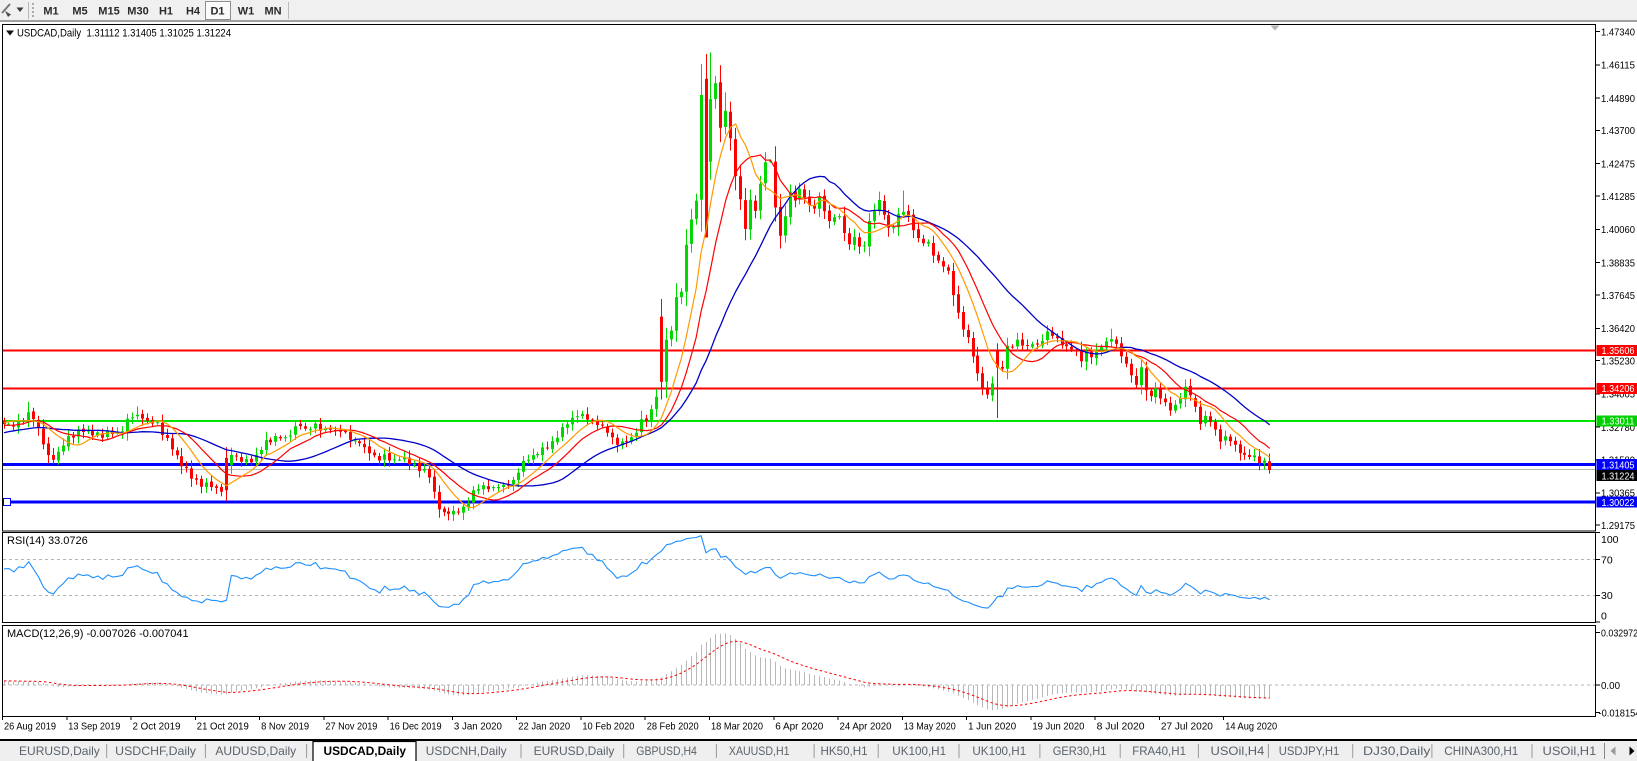 The width and height of the screenshot is (1637, 761). What do you see at coordinates (1618, 296) in the screenshot?
I see `svg-text: 1.37645` at bounding box center [1618, 296].